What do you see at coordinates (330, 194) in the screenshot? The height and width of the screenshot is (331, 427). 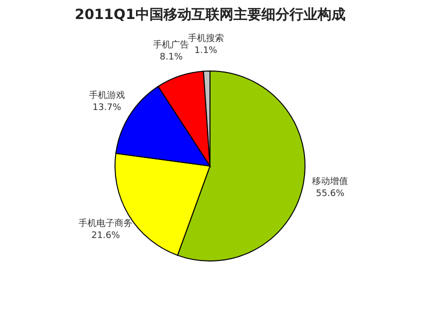 I see `data-label: 55.6%` at bounding box center [330, 194].